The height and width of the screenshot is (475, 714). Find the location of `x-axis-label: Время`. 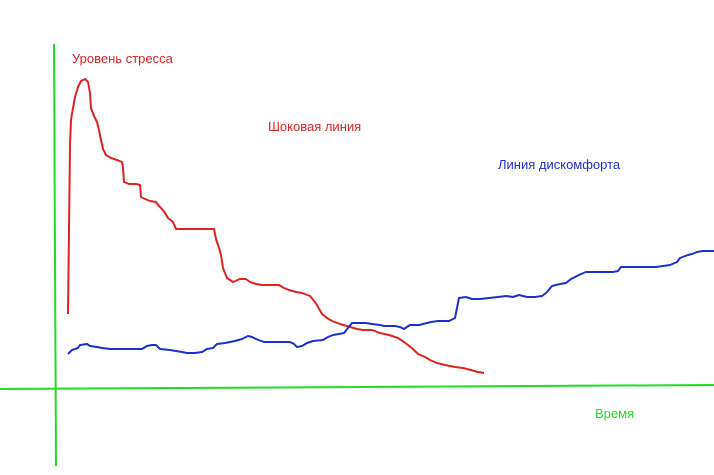

x-axis-label: Время is located at coordinates (614, 413).